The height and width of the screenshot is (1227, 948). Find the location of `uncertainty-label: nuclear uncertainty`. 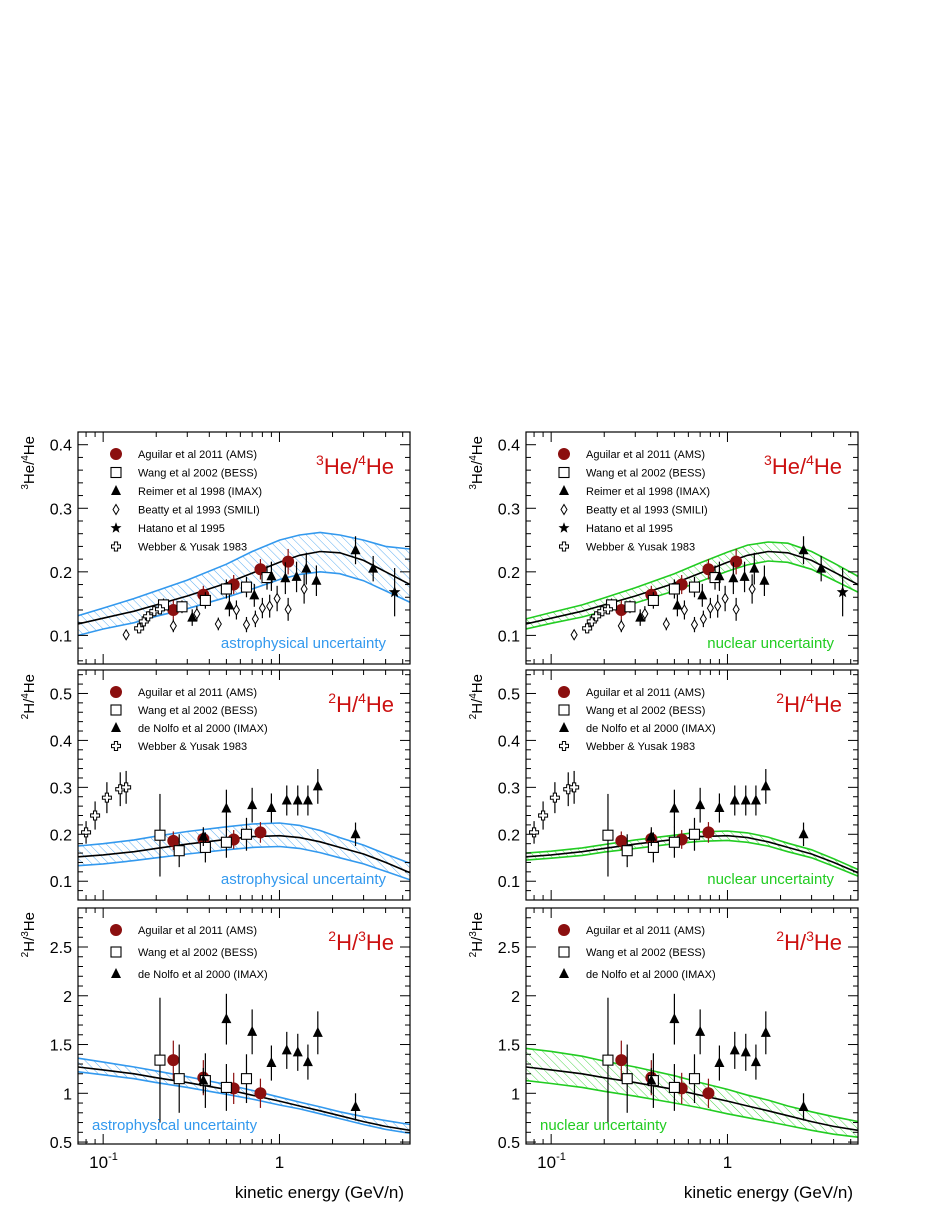

uncertainty-label: nuclear uncertainty is located at coordinates (603, 1125).